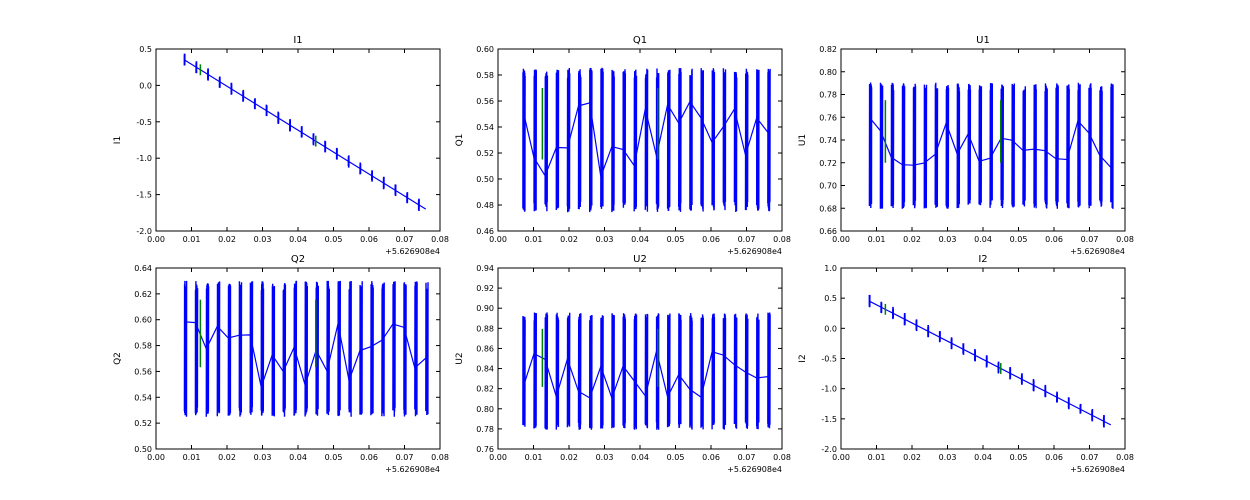 This screenshot has width=1250, height=500. What do you see at coordinates (143, 423) in the screenshot?
I see `y-tick-label: 0.52` at bounding box center [143, 423].